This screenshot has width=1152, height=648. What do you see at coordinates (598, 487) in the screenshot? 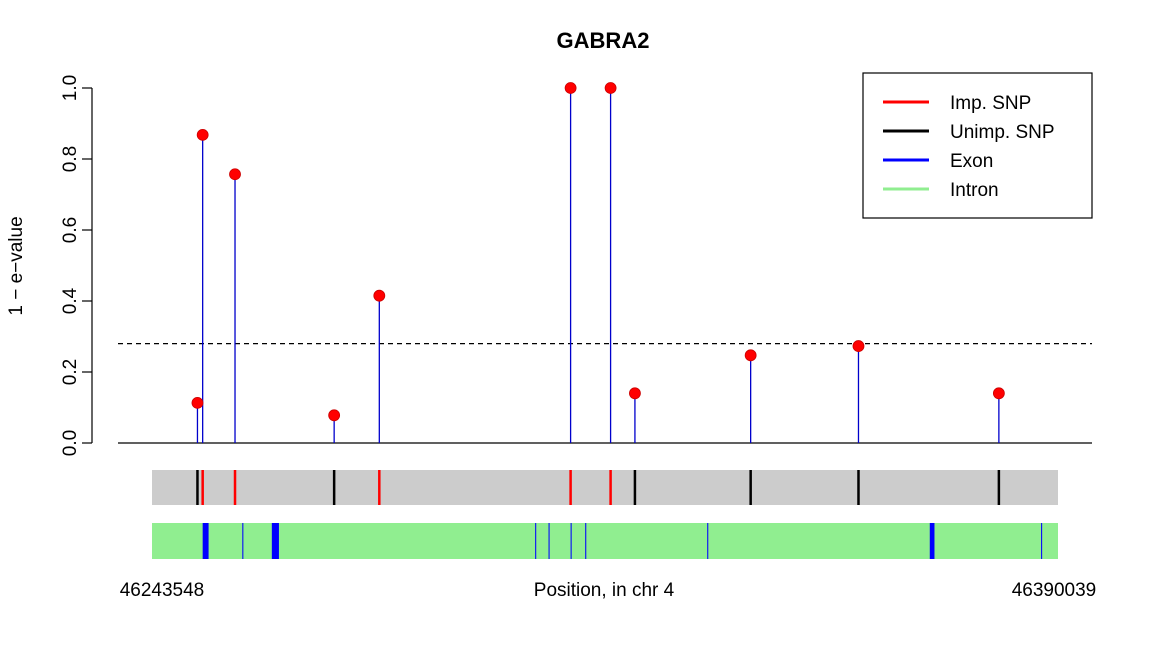
I see `snp-ticks` at bounding box center [598, 487].